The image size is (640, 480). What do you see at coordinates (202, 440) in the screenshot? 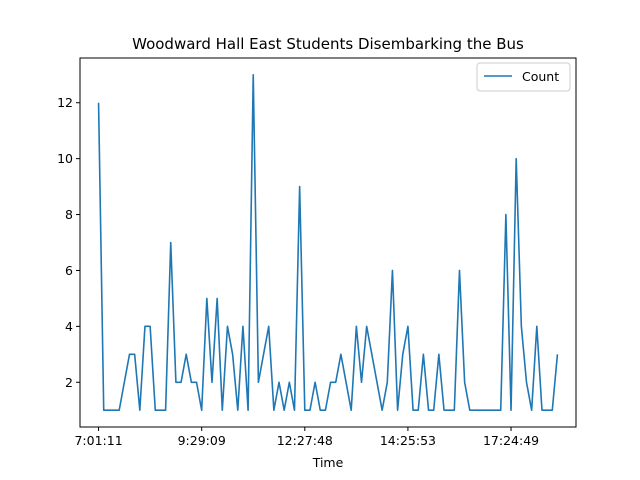
I see `x-tick-label: 9:29:09` at bounding box center [202, 440].